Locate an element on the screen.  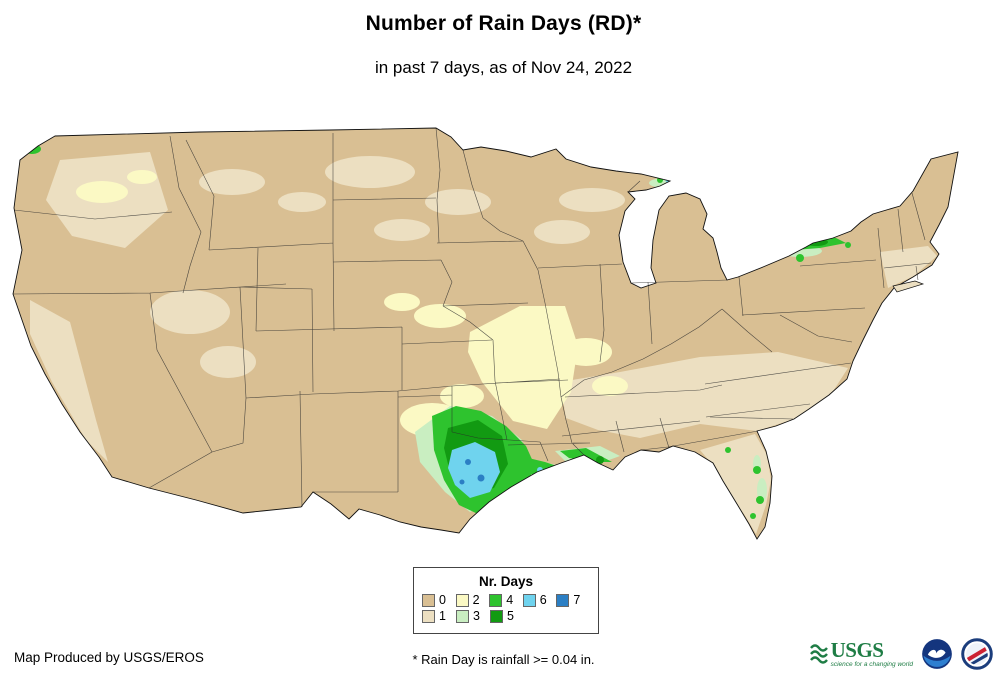
legend-rows: 0 2 4 6 7 1 3 5 is located at coordinates (506, 610).